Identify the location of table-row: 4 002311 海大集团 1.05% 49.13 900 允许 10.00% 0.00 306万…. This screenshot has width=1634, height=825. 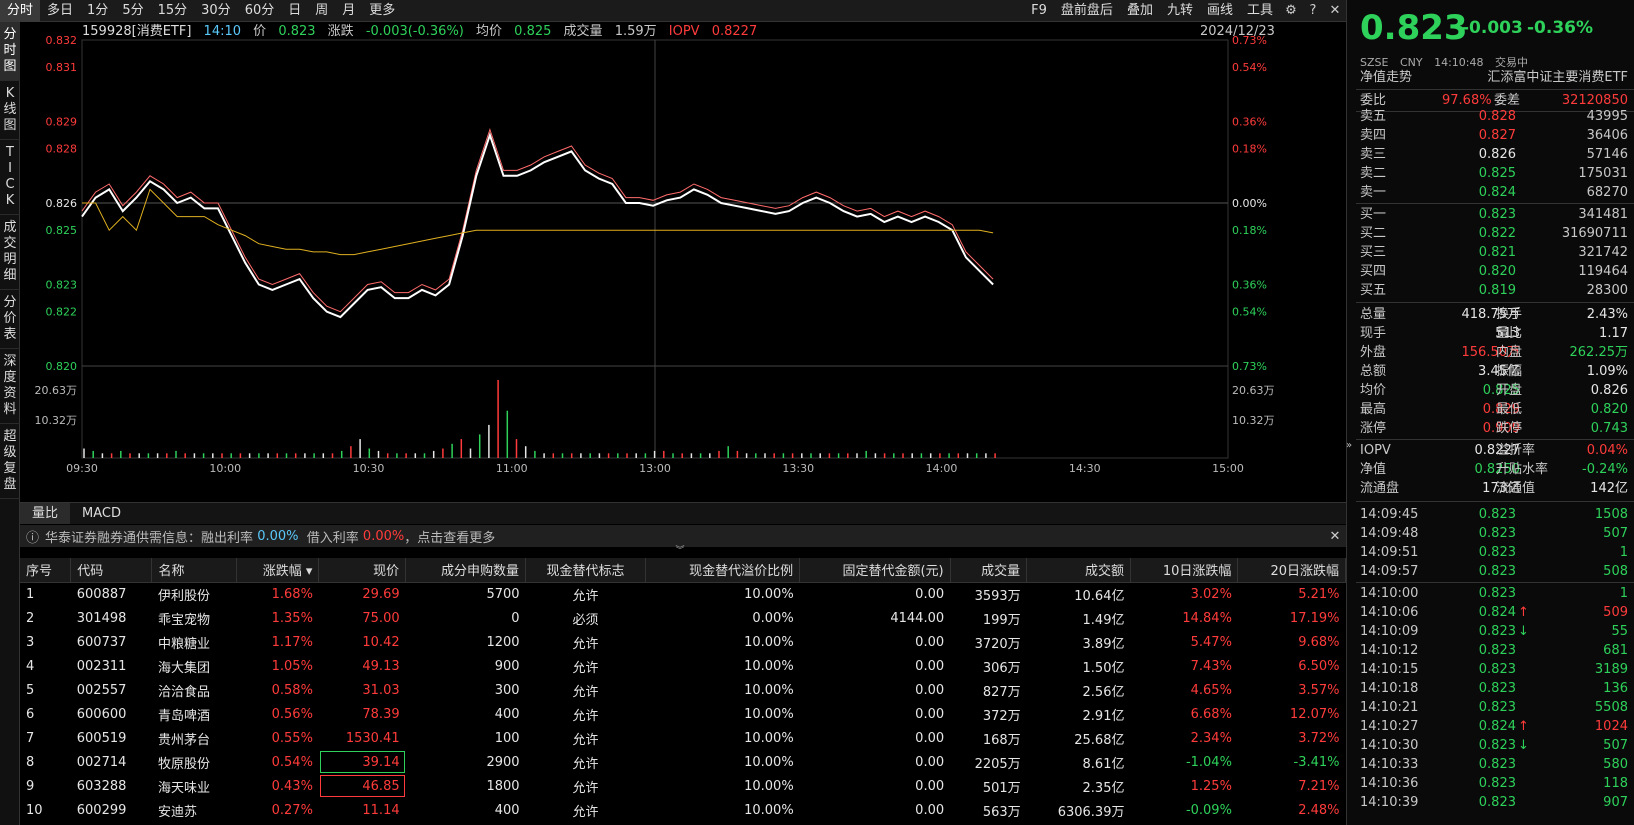
(683, 666).